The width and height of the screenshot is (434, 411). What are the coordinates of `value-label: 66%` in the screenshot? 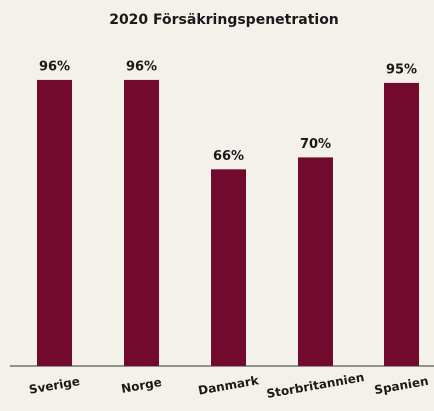 It's located at (228, 156).